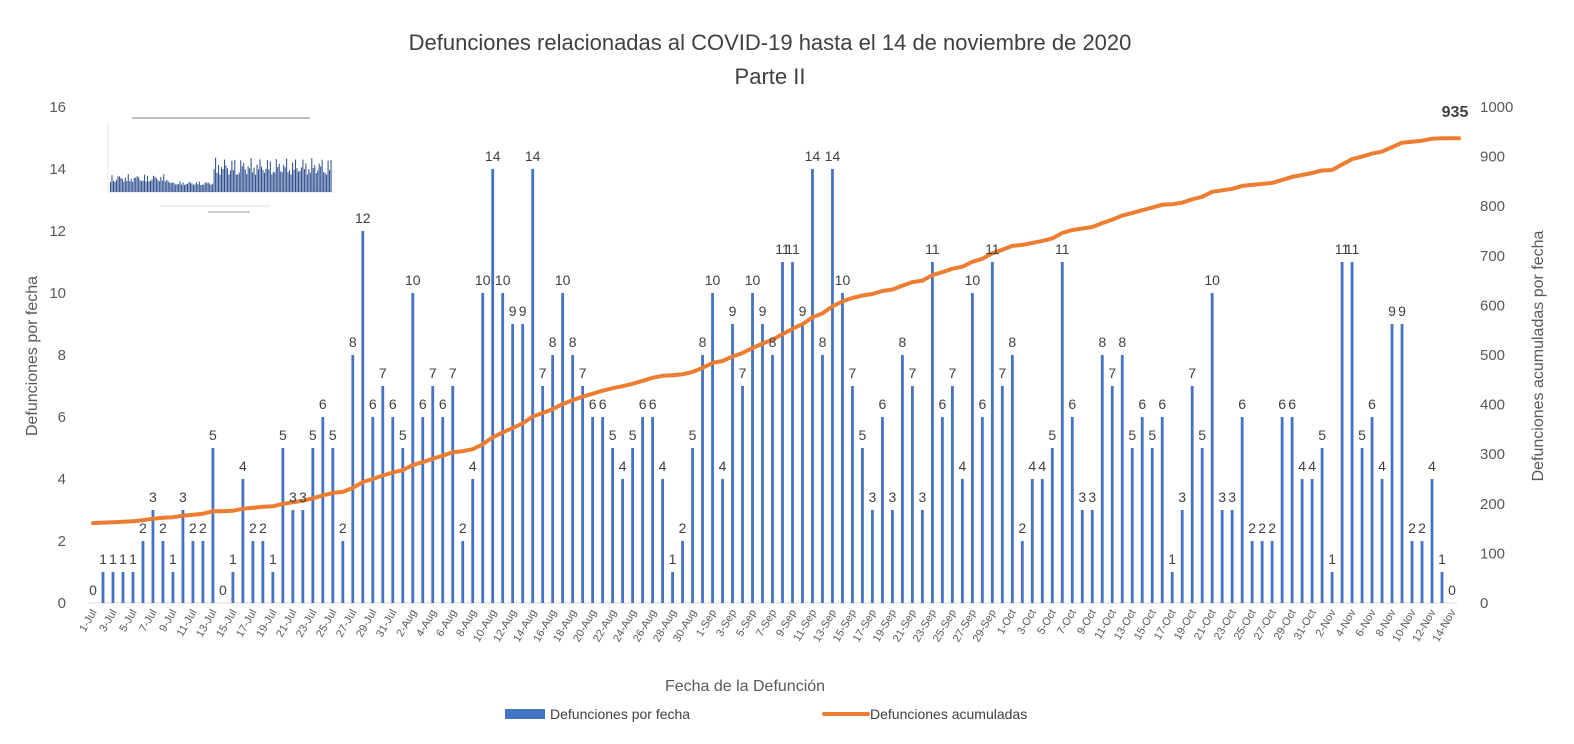  Describe the element at coordinates (1492, 157) in the screenshot. I see `y2-tick-label: 900` at that location.